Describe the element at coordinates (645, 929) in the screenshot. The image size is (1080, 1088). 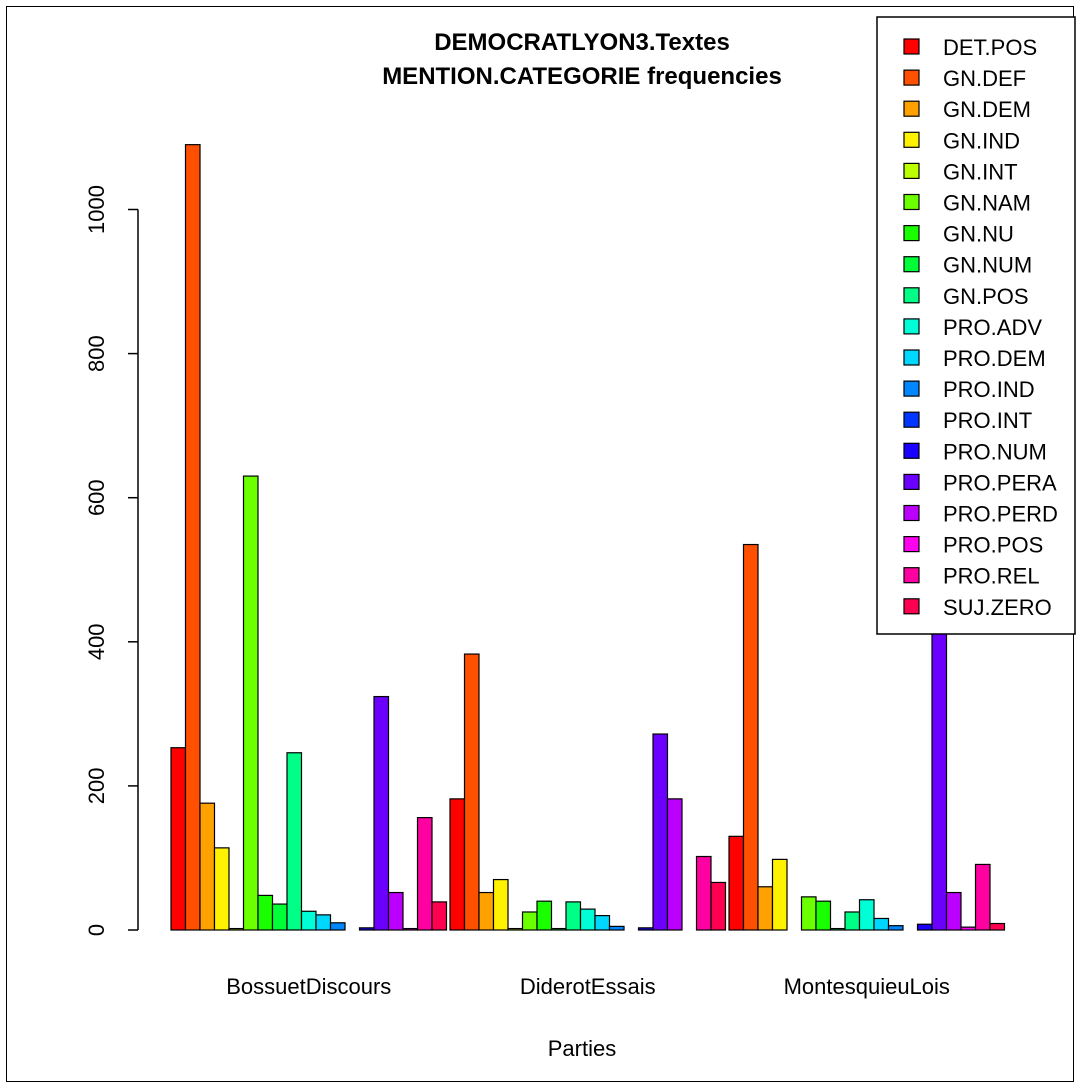
I see `bar-pro-num-diderotessais` at that location.